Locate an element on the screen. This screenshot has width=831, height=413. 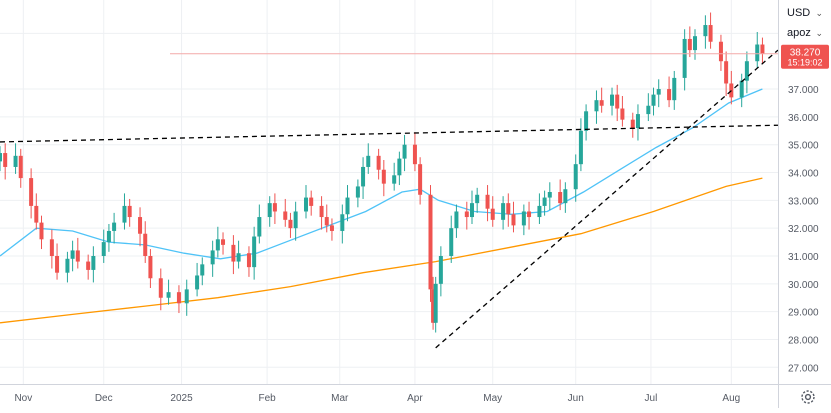
x-tick-label: Nov is located at coordinates (23, 398).